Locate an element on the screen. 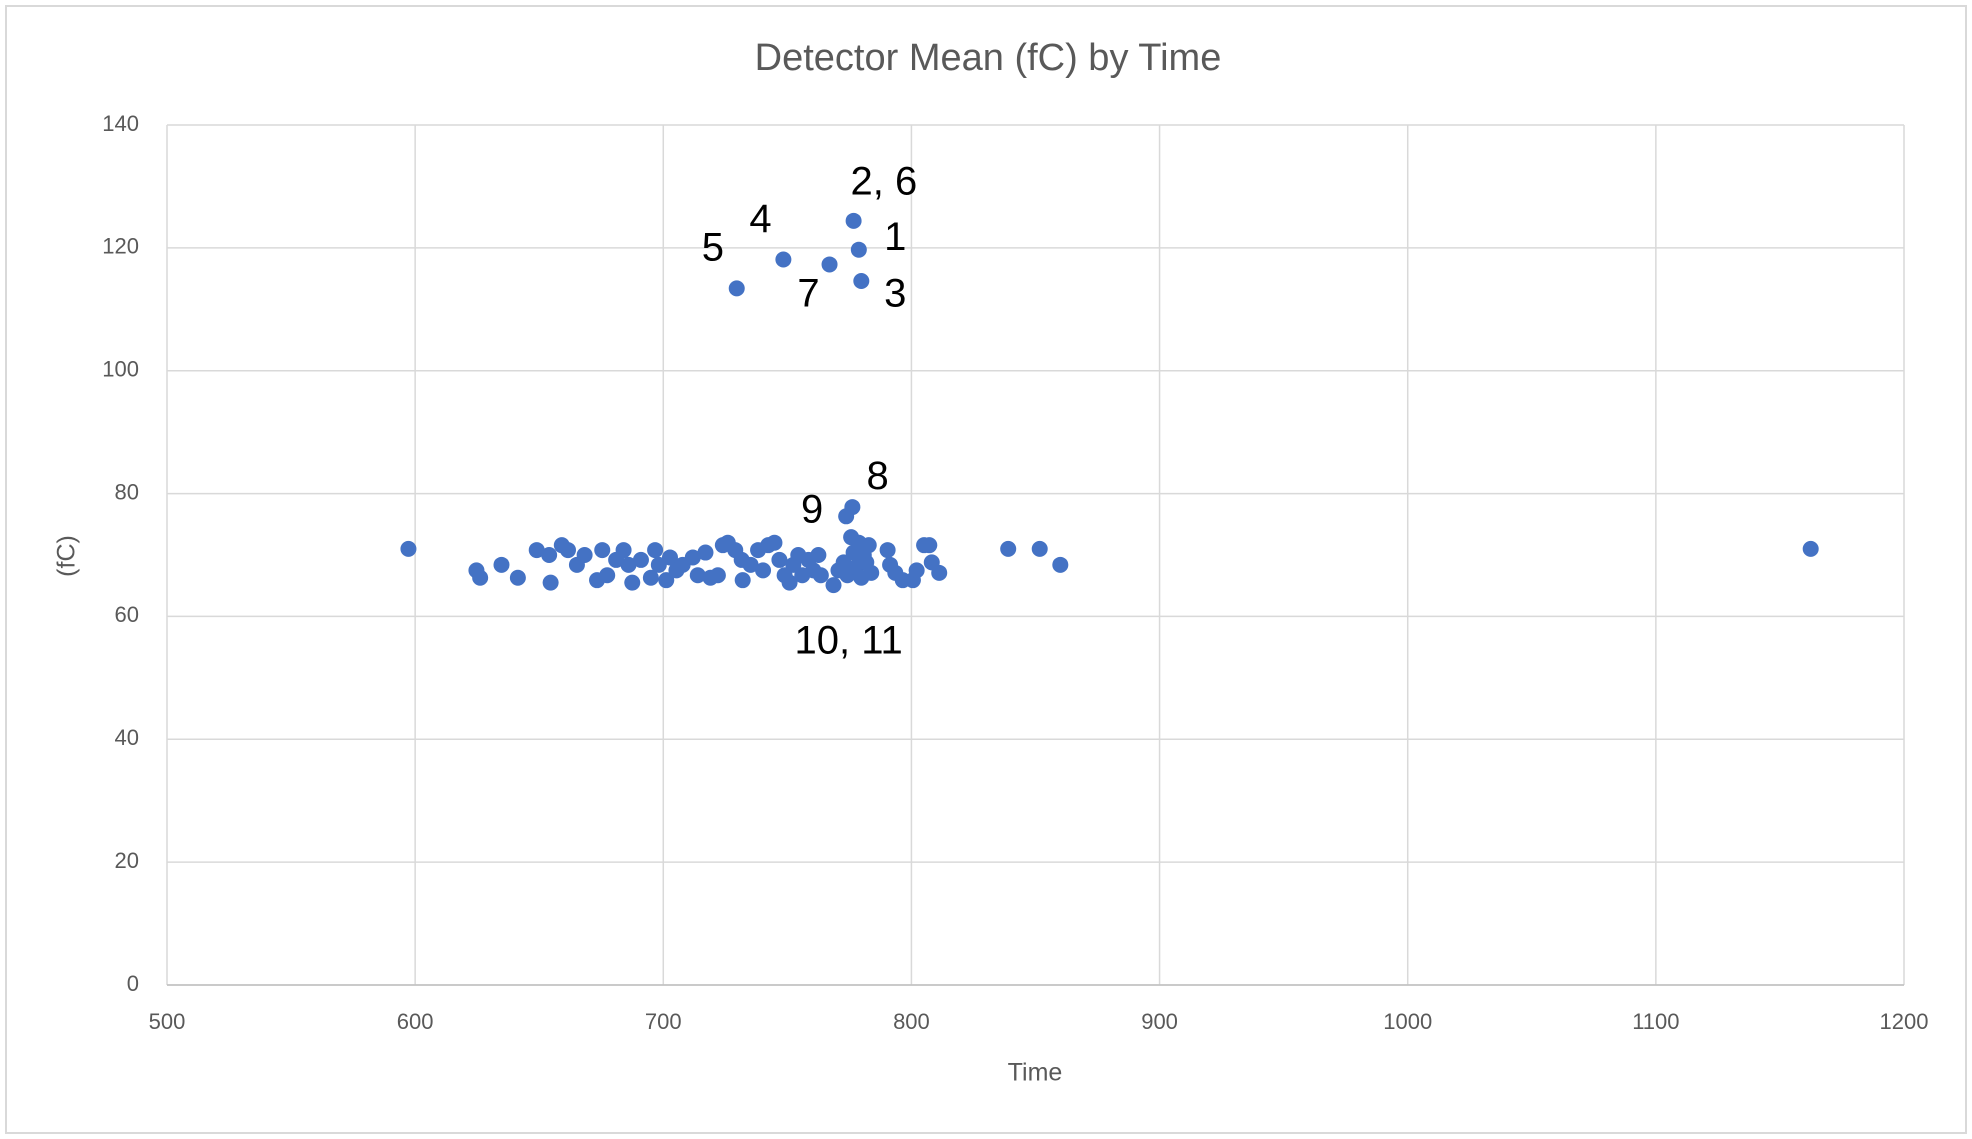 This screenshot has width=1972, height=1139. x-axis-title: Time is located at coordinates (1035, 1073).